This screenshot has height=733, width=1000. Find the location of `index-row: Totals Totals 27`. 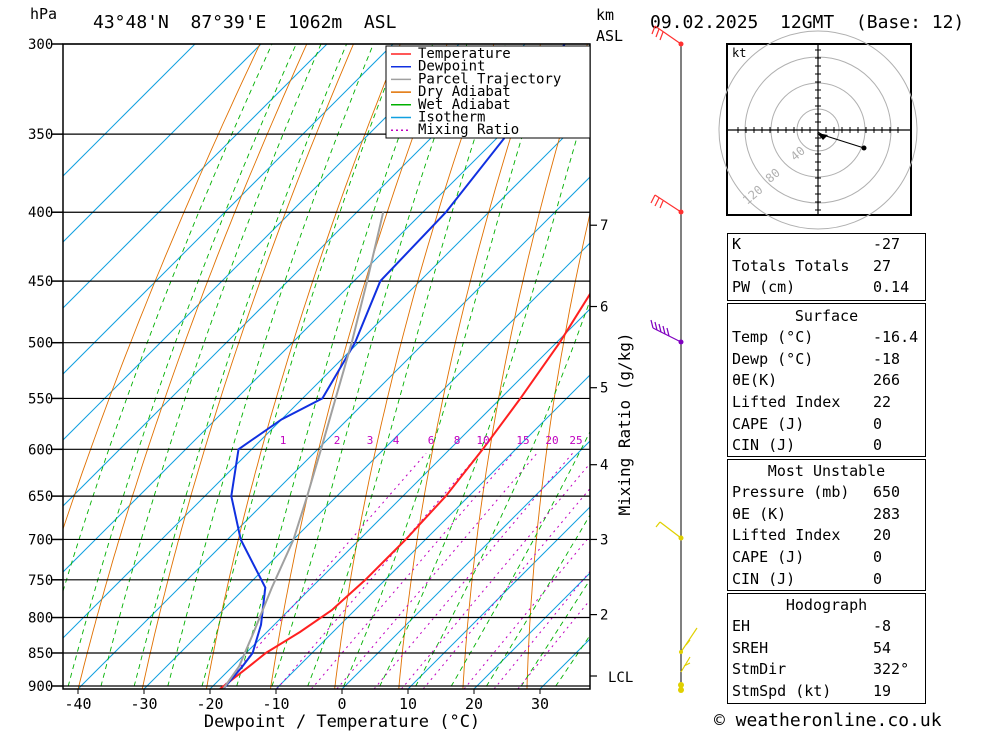

index-row: Totals Totals 27 is located at coordinates (826, 267).